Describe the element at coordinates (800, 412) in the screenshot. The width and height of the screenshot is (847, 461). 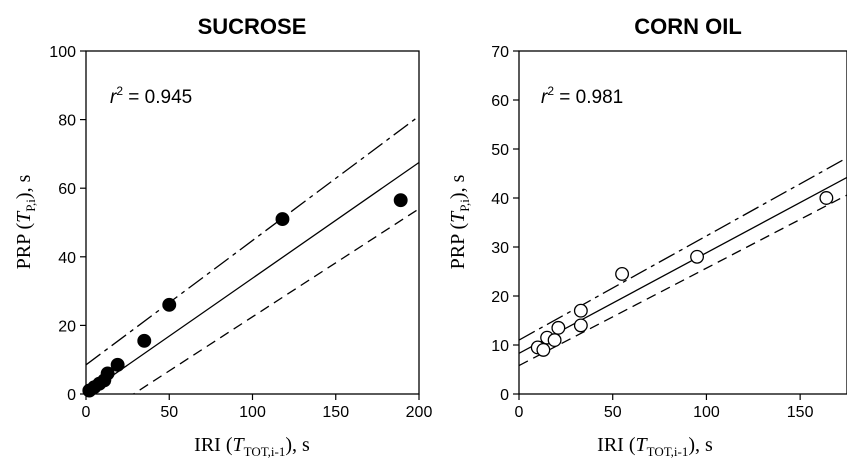
I see `corn-oil-x-tick-label: 150` at that location.